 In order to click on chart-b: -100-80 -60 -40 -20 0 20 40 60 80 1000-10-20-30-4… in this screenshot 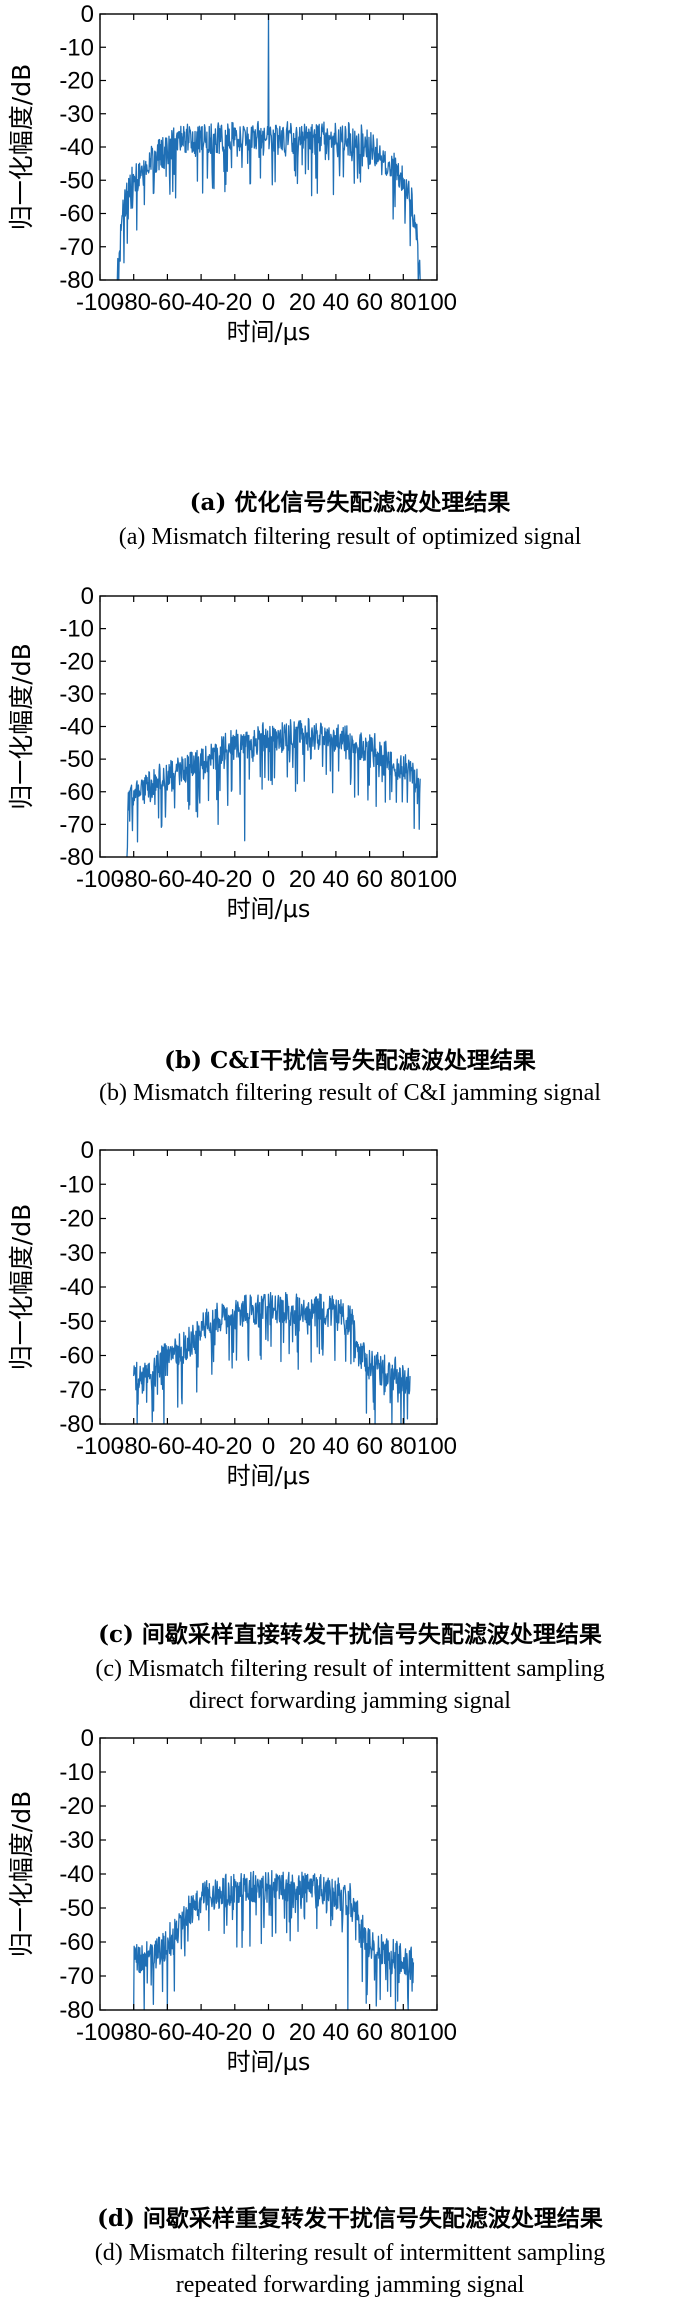, I will do `click(232, 753)`.